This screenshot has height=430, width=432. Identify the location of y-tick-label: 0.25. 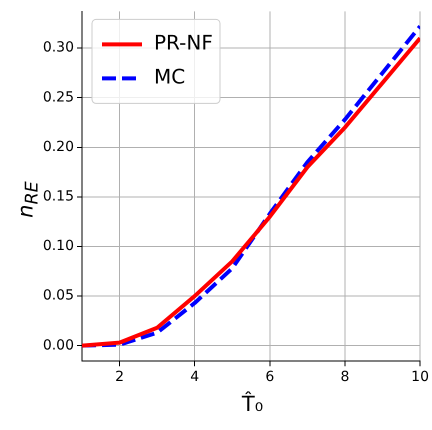
(58, 97).